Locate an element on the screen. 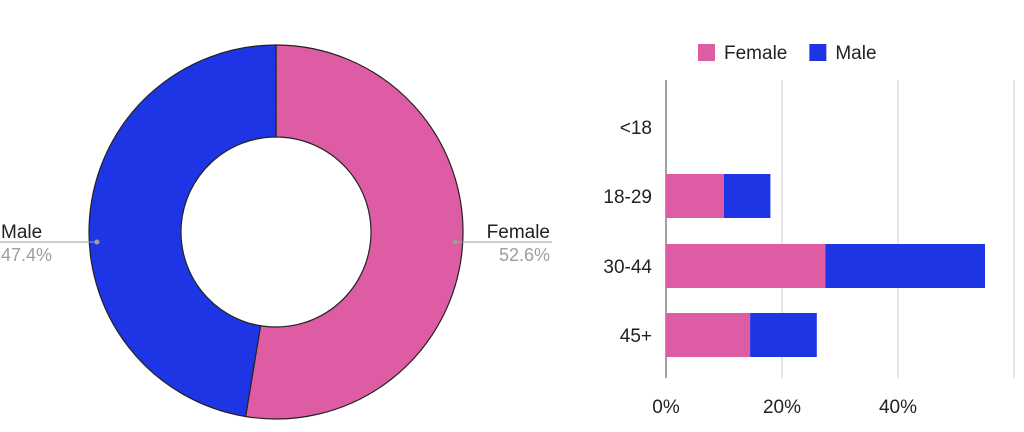  slice-label-female: Female is located at coordinates (518, 232).